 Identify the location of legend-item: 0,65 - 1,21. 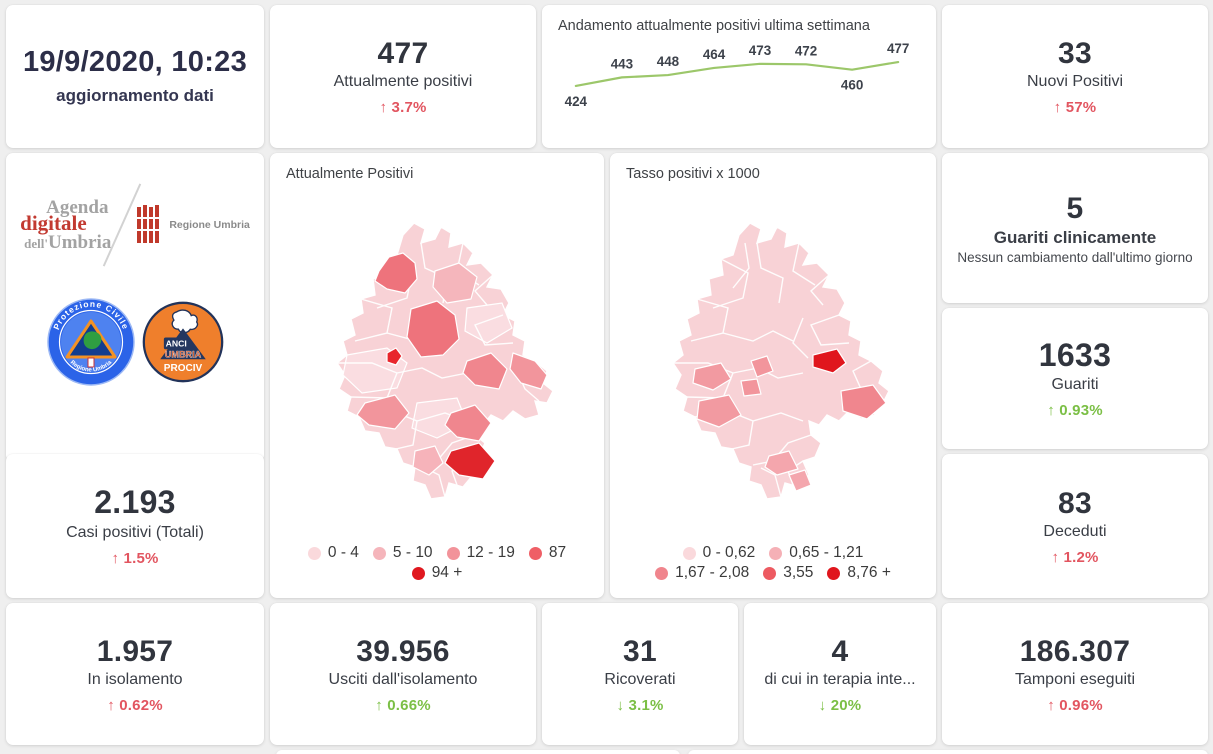
(816, 553).